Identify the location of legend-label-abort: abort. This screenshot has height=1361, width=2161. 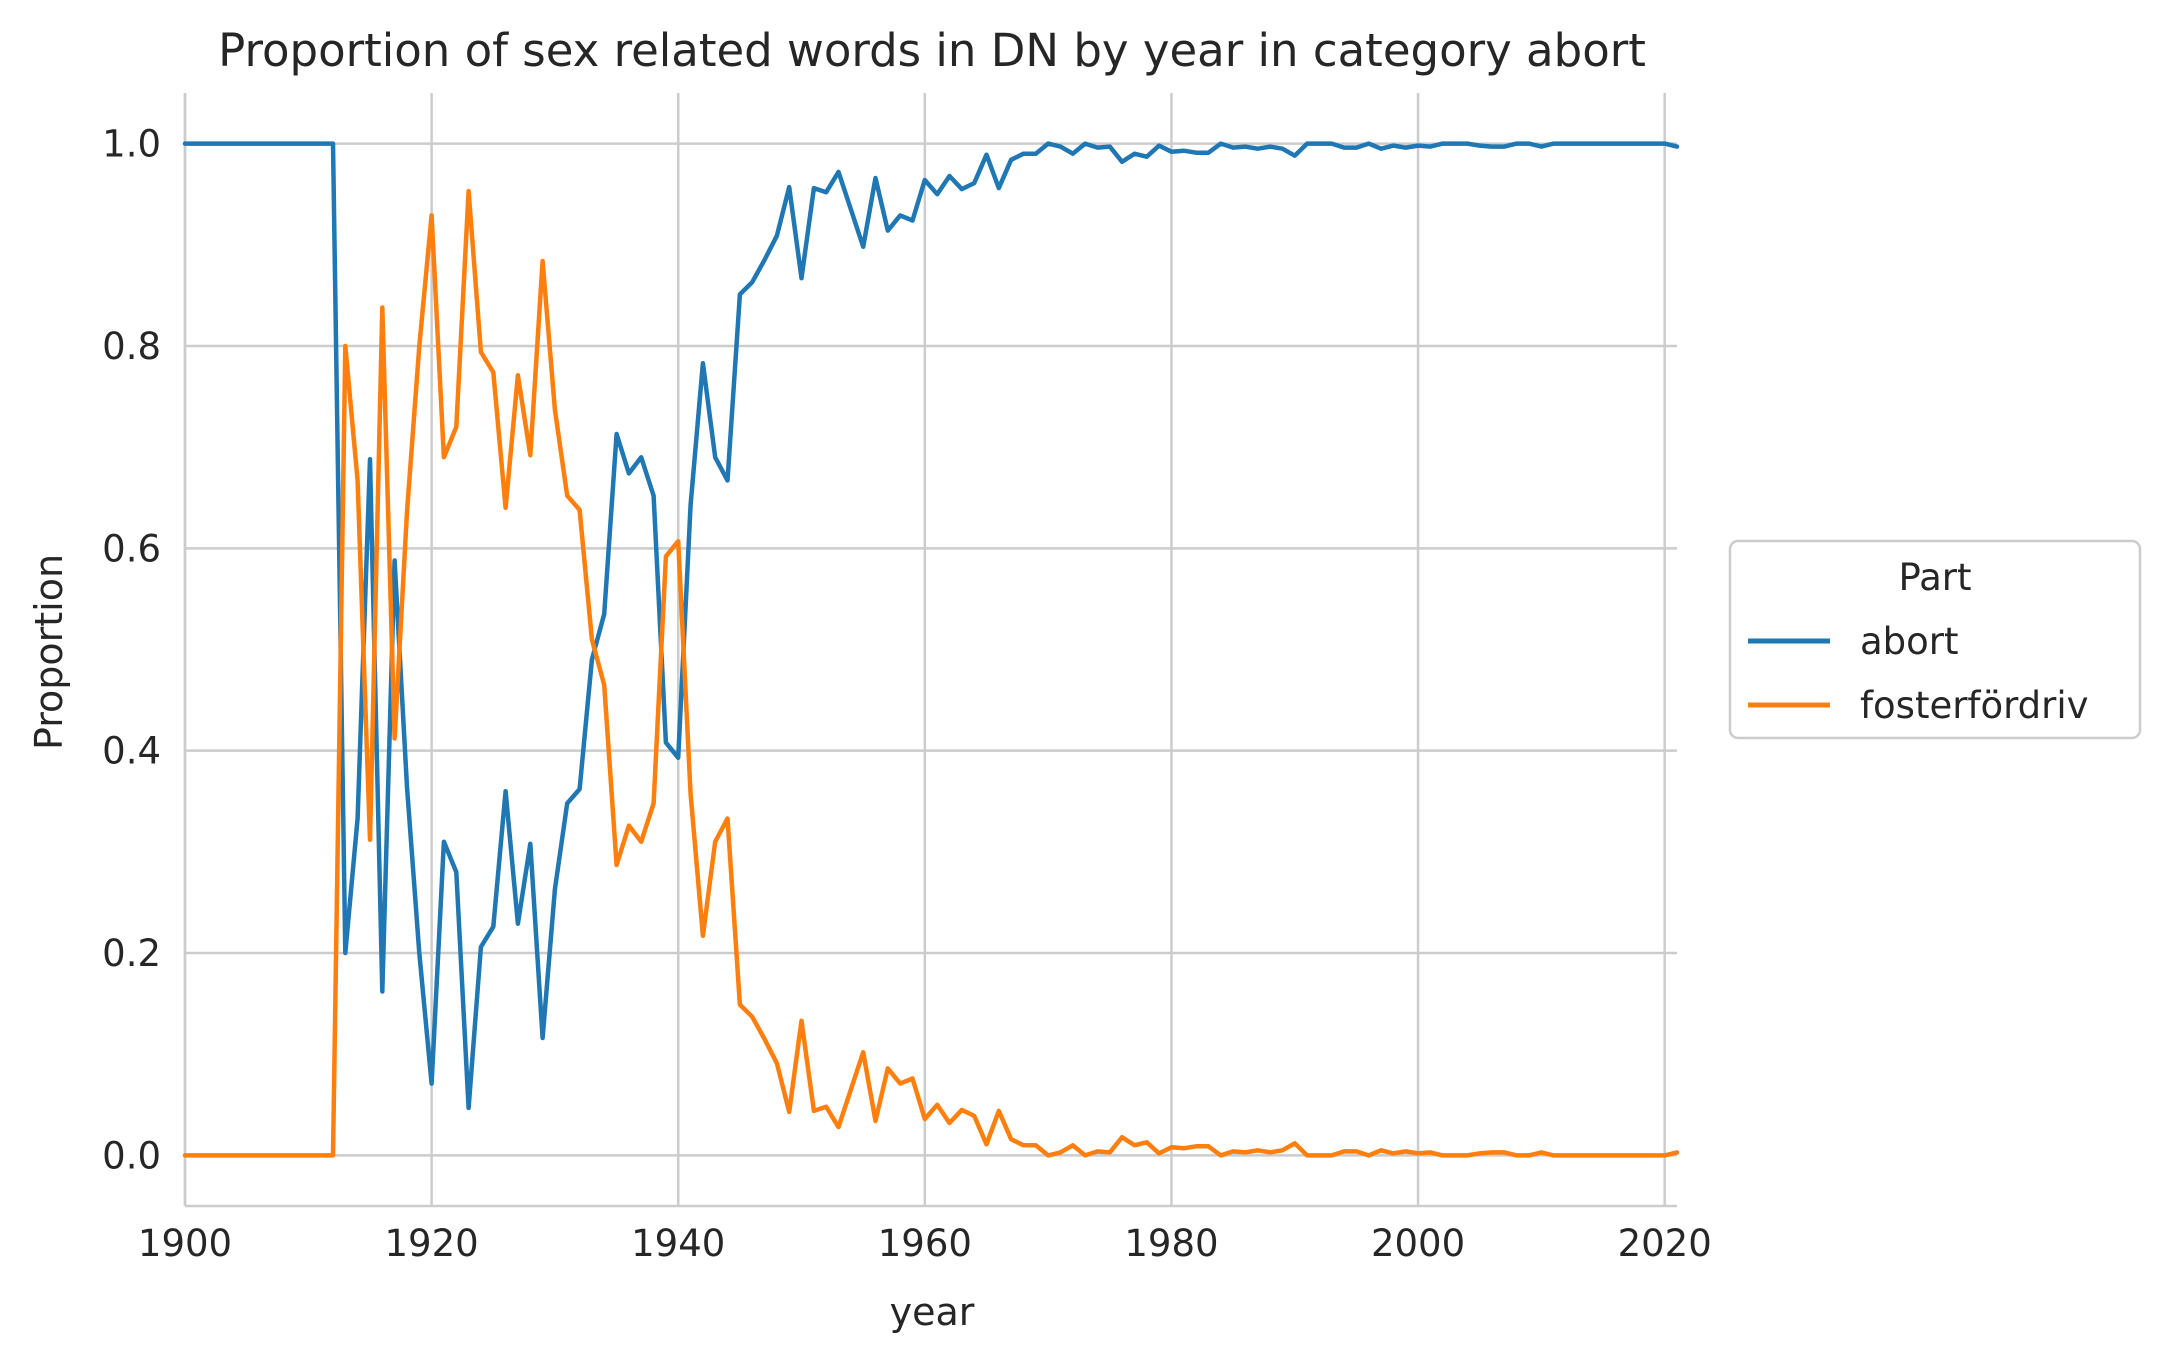
(1909, 641).